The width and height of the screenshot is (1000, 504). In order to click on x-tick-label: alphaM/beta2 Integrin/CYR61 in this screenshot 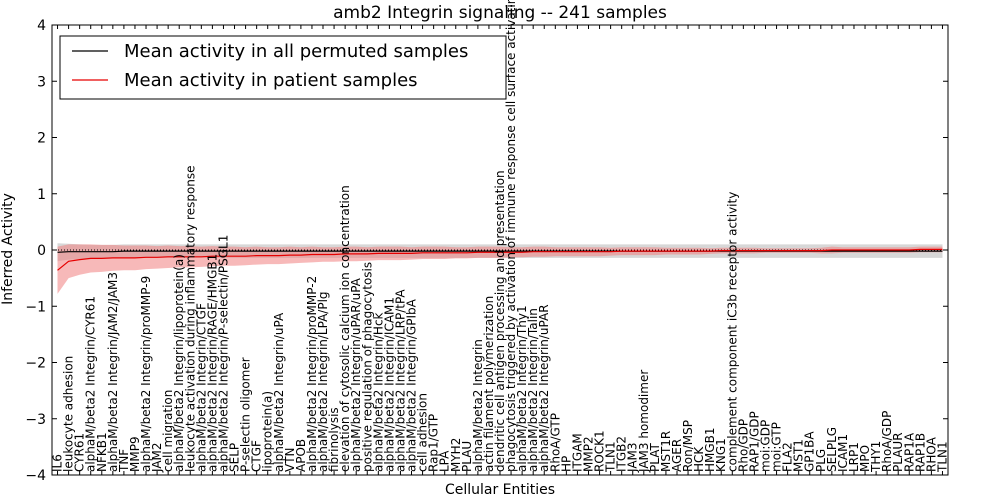, I will do `click(91, 384)`.